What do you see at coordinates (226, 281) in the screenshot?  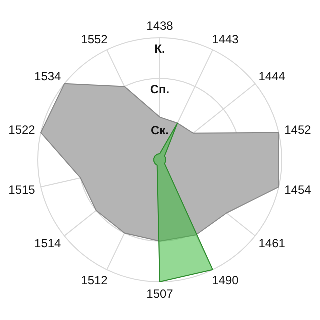 I see `spoke-label: 1490` at bounding box center [226, 281].